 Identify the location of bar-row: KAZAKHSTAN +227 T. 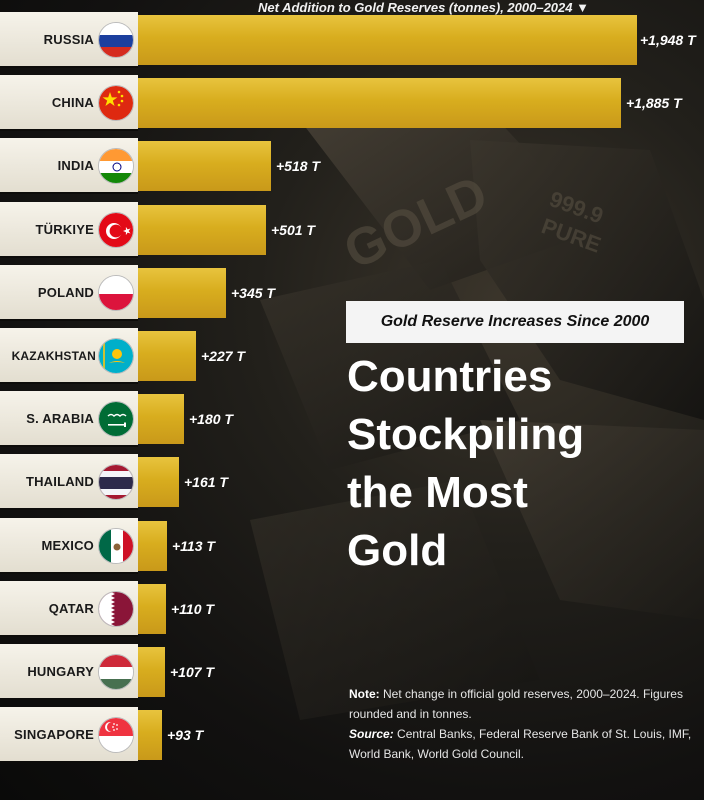
(352, 356).